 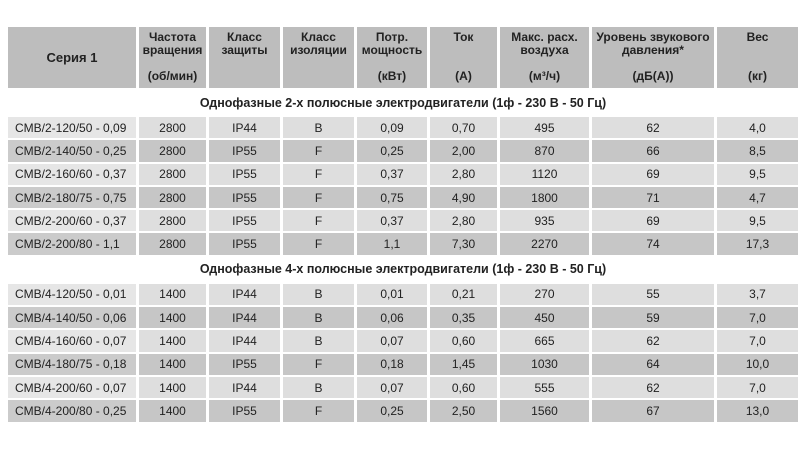 What do you see at coordinates (757, 76) in the screenshot?
I see `column-header-unit: (кг)` at bounding box center [757, 76].